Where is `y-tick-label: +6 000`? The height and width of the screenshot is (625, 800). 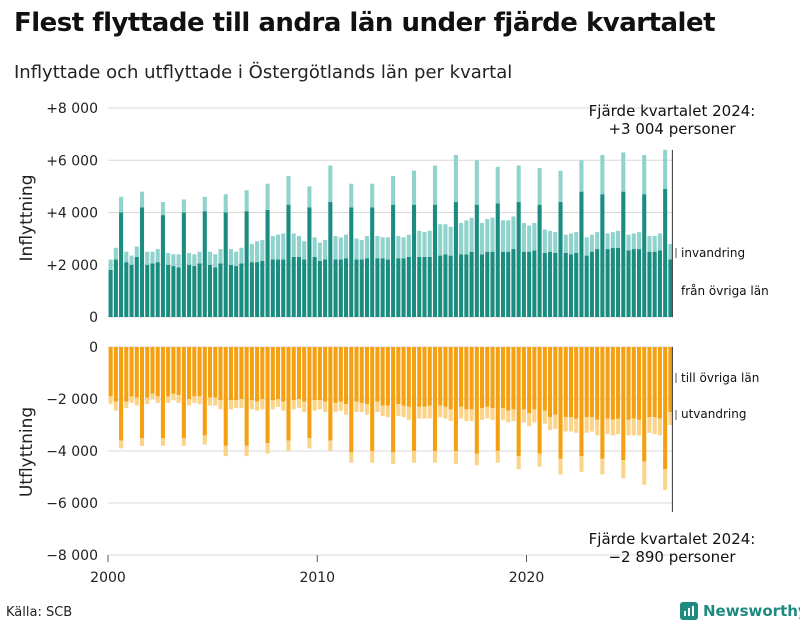 y-tick-label: +6 000 is located at coordinates (72, 161).